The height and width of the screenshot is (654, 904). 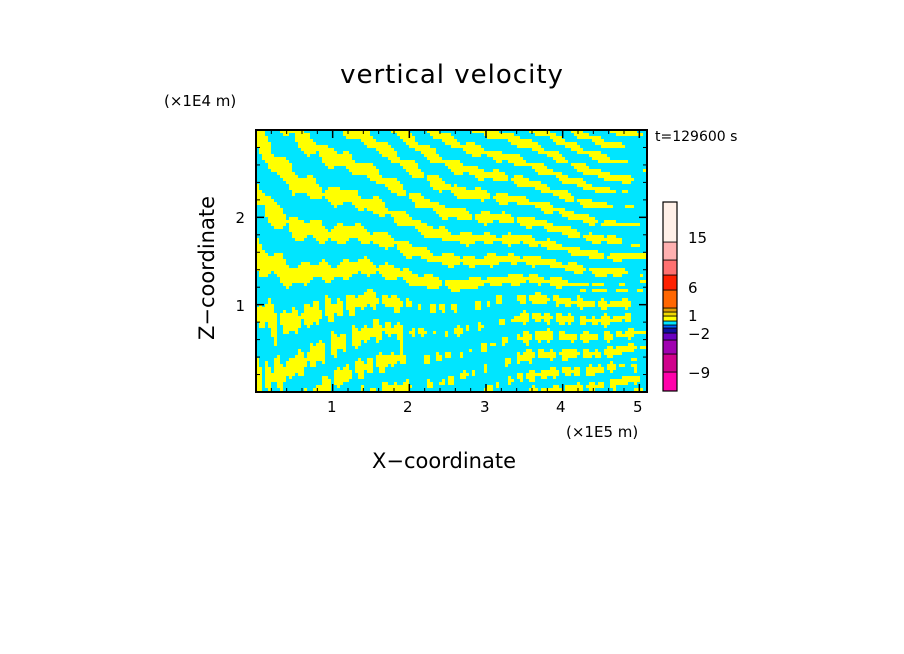 What do you see at coordinates (332, 407) in the screenshot?
I see `x-tick-label-1: 1` at bounding box center [332, 407].